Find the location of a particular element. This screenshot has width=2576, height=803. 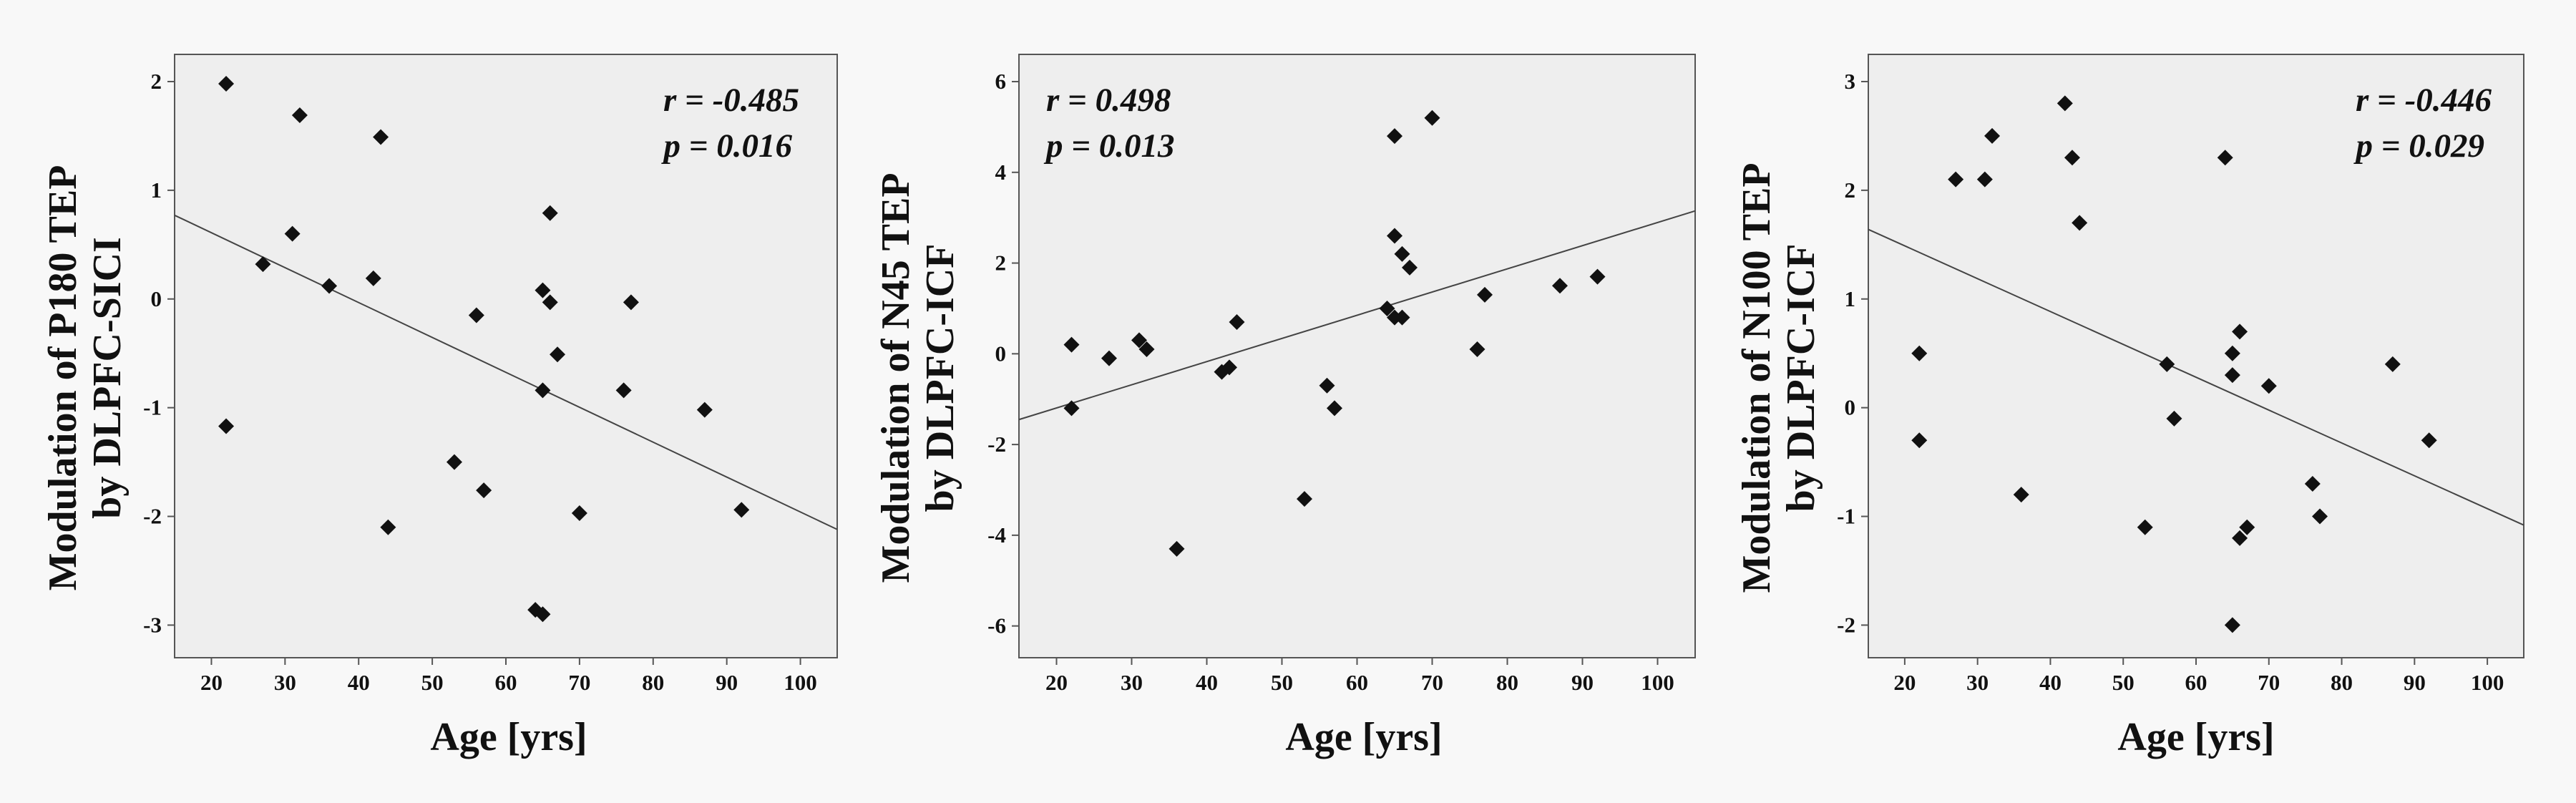

y-axis-label-line-1: Modulation of N45 TEP is located at coordinates (896, 378).